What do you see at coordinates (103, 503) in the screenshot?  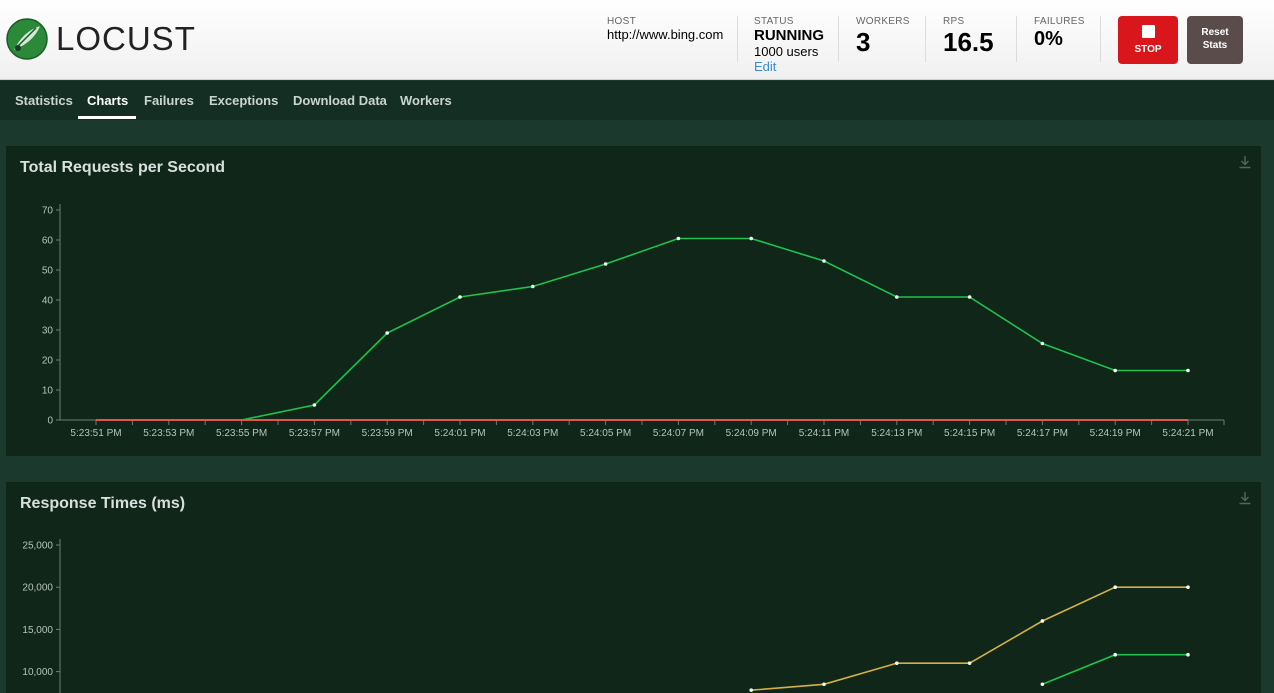 I see `response-times-chart-title: Response Times (ms)` at bounding box center [103, 503].